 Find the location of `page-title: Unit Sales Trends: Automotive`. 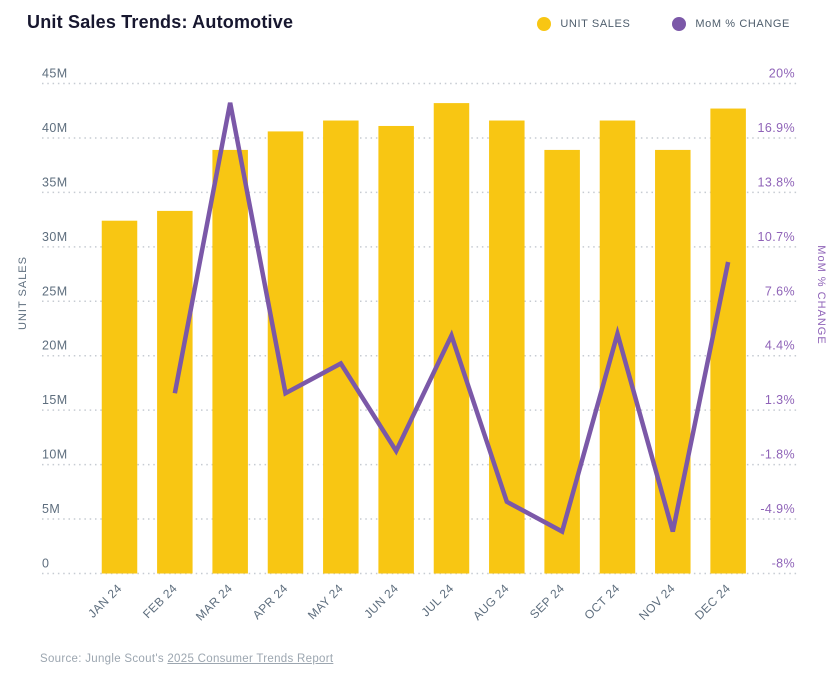

page-title: Unit Sales Trends: Automotive is located at coordinates (160, 22).